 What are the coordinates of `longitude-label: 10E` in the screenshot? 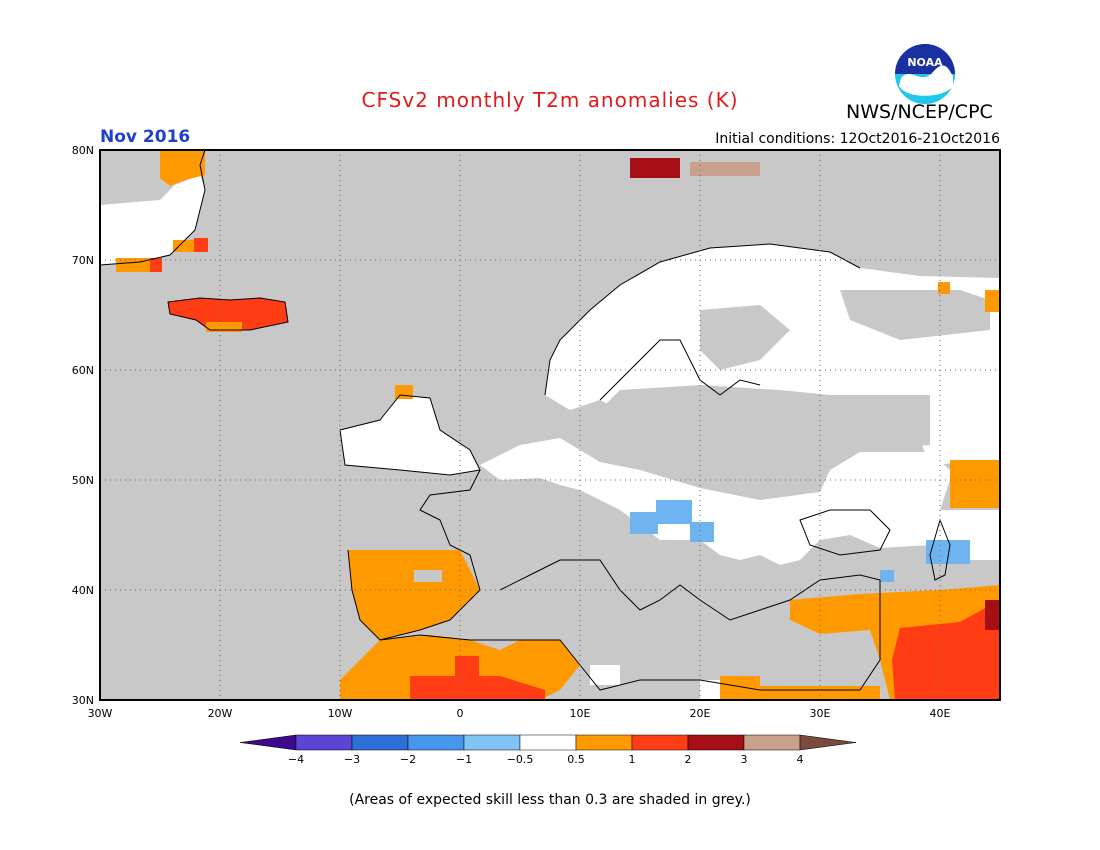 It's located at (580, 713).